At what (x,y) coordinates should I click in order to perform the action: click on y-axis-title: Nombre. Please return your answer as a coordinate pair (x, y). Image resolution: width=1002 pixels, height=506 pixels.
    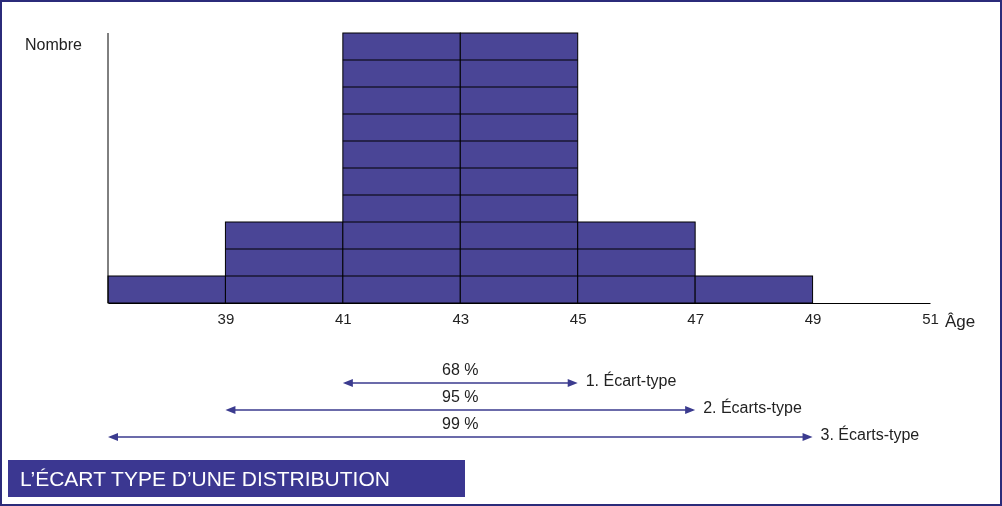
    Looking at the image, I should click on (54, 44).